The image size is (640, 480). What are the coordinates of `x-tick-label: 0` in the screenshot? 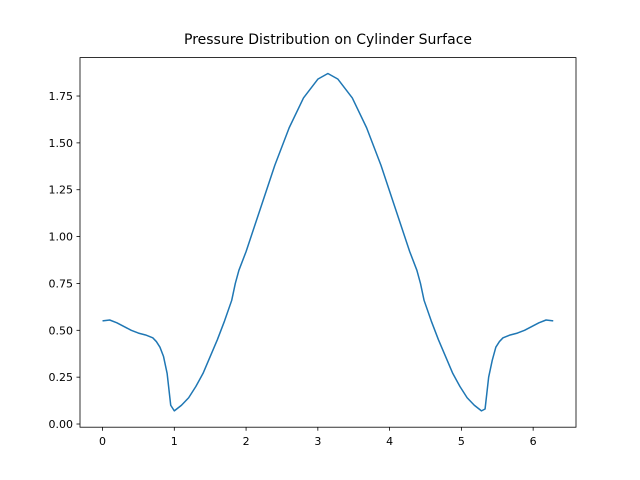 It's located at (102, 441).